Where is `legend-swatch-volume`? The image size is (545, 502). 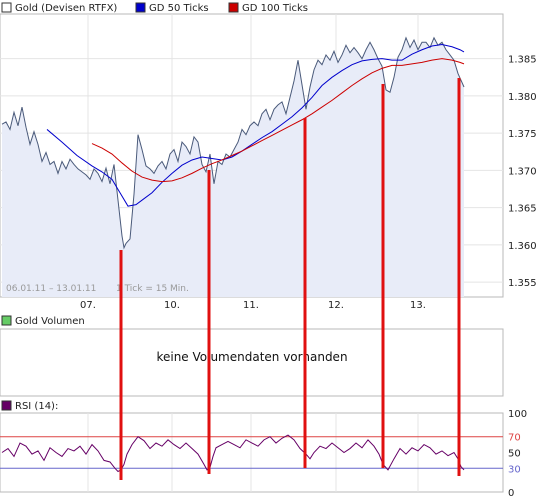
legend-swatch-volume is located at coordinates (6, 320).